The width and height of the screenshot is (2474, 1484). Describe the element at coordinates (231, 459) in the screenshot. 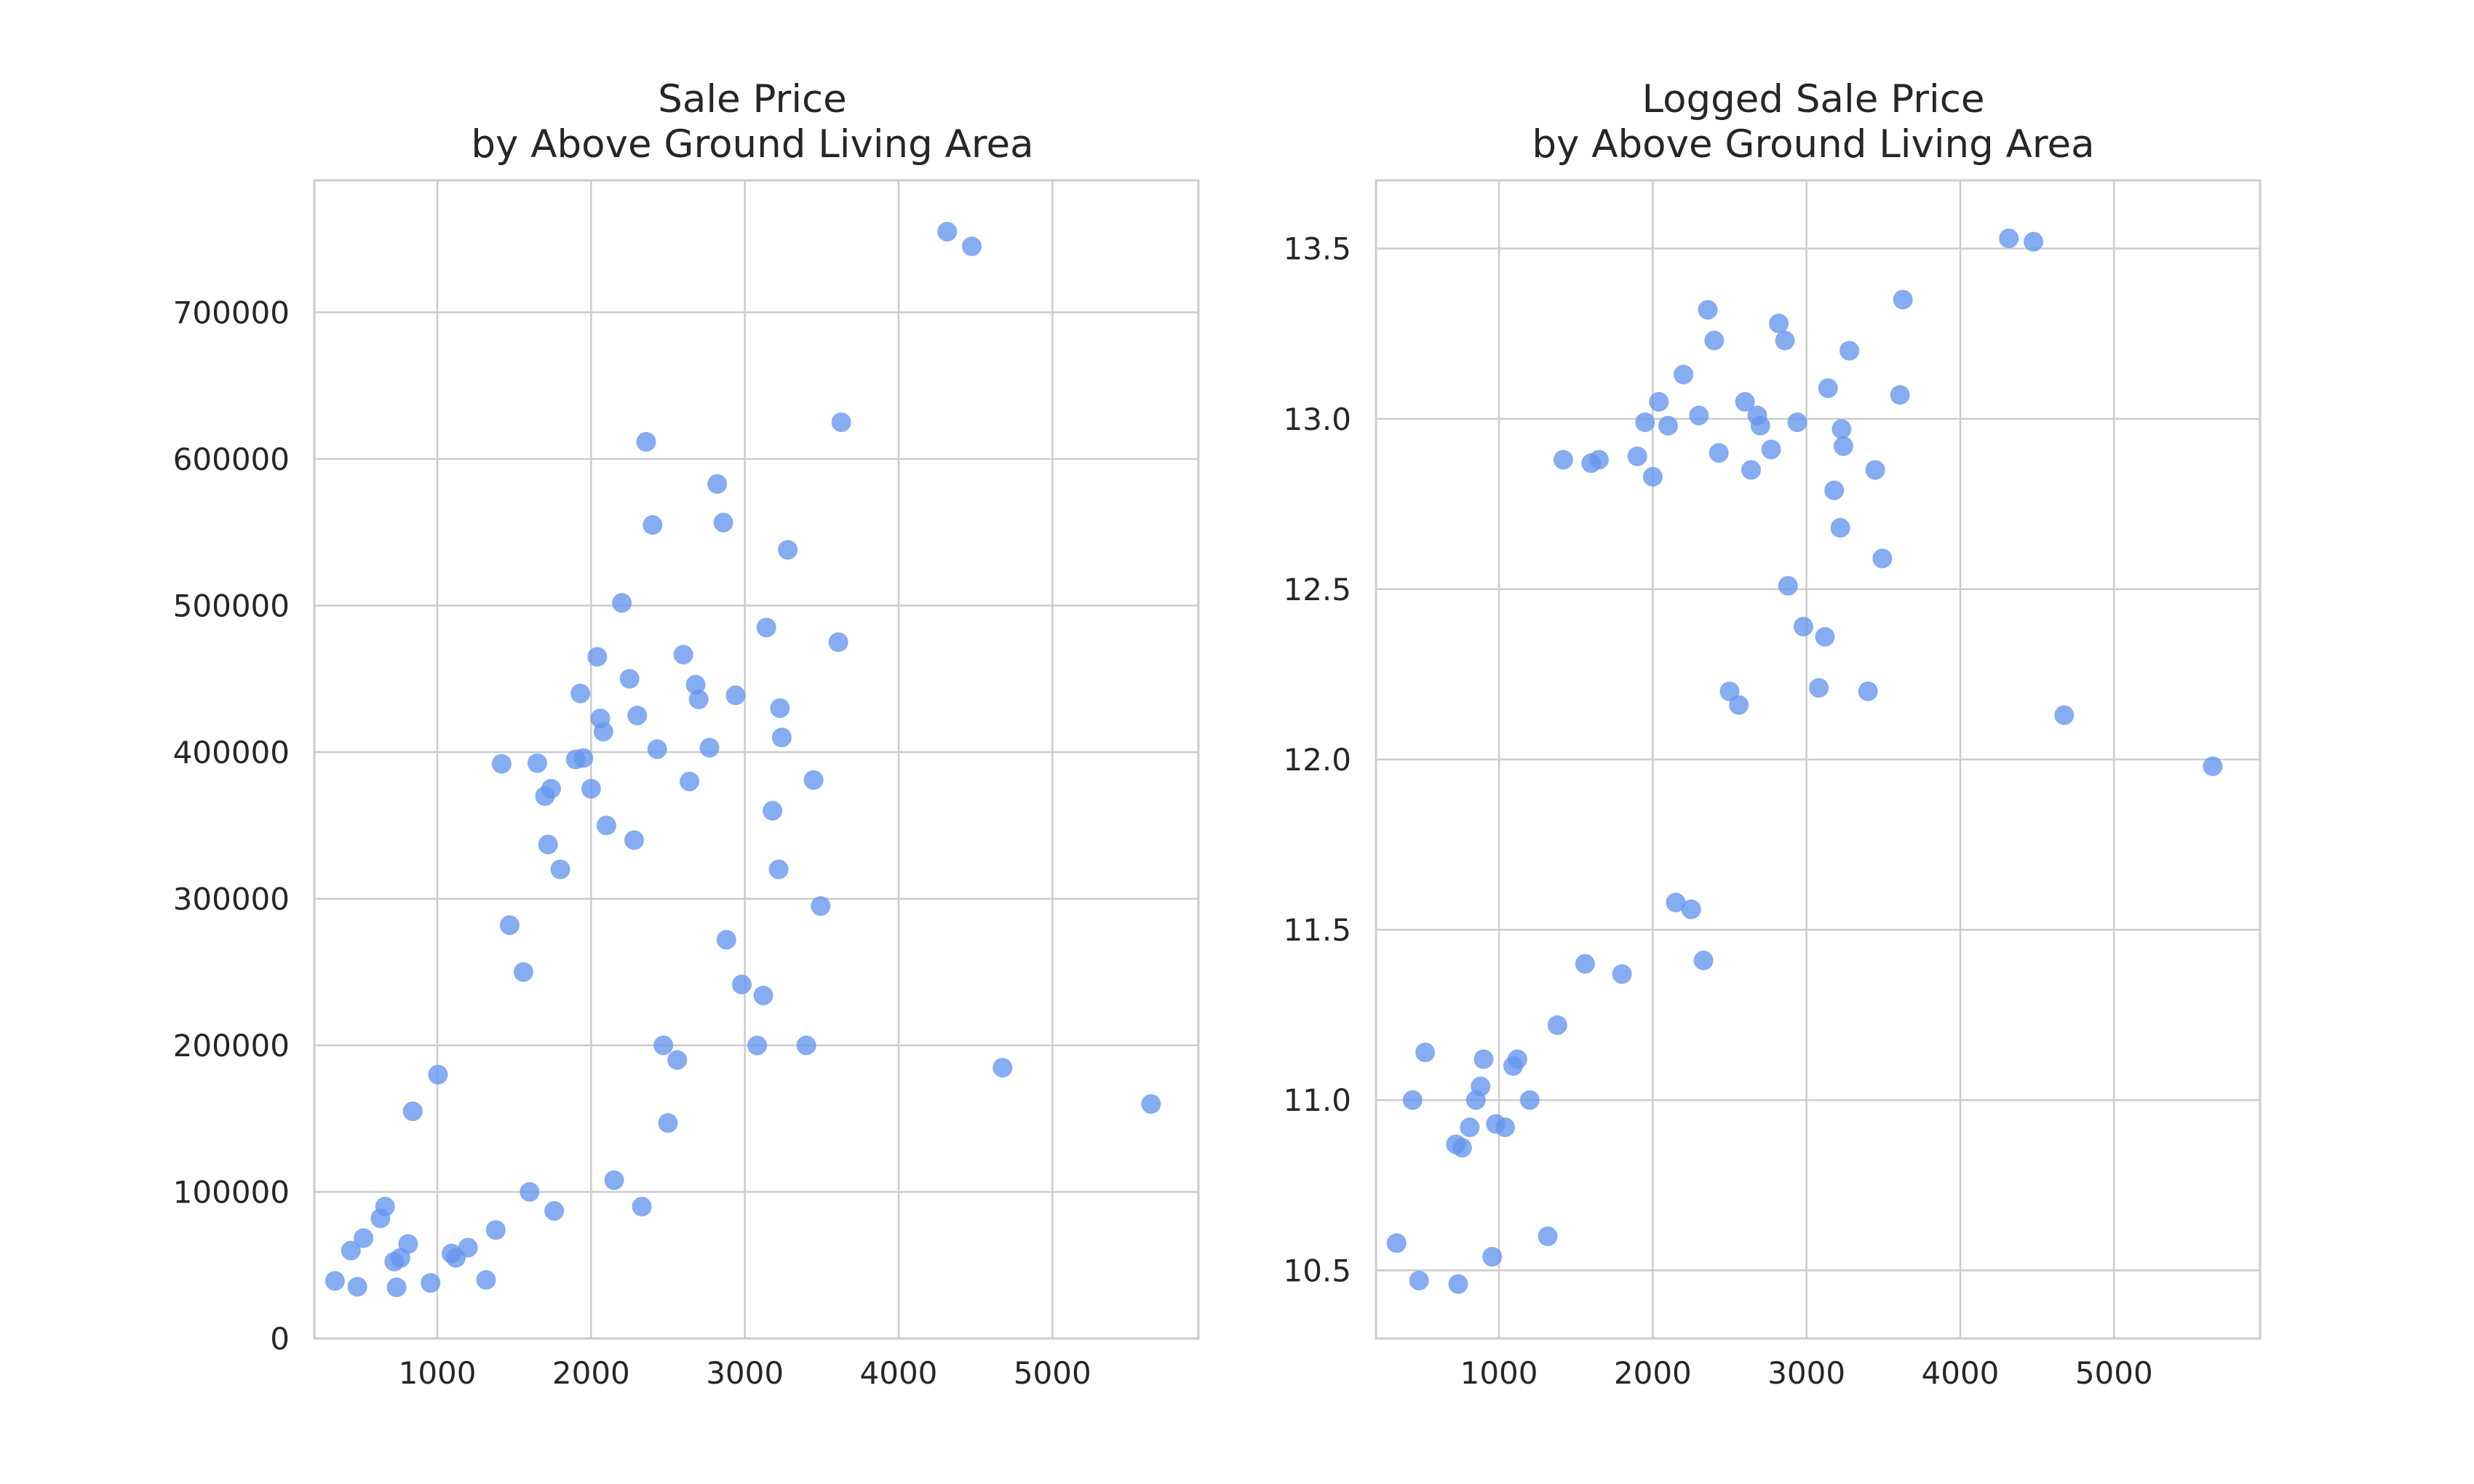

I see `y-tick-label: 600000` at that location.